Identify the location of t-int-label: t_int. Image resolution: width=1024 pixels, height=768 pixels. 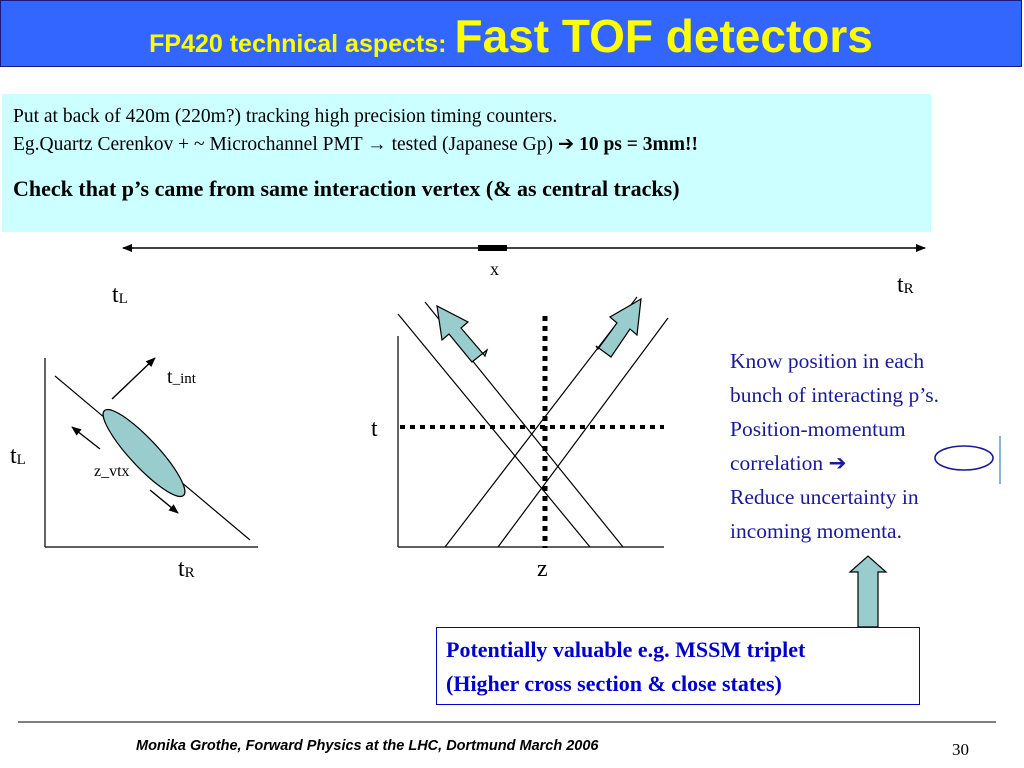
(181, 377).